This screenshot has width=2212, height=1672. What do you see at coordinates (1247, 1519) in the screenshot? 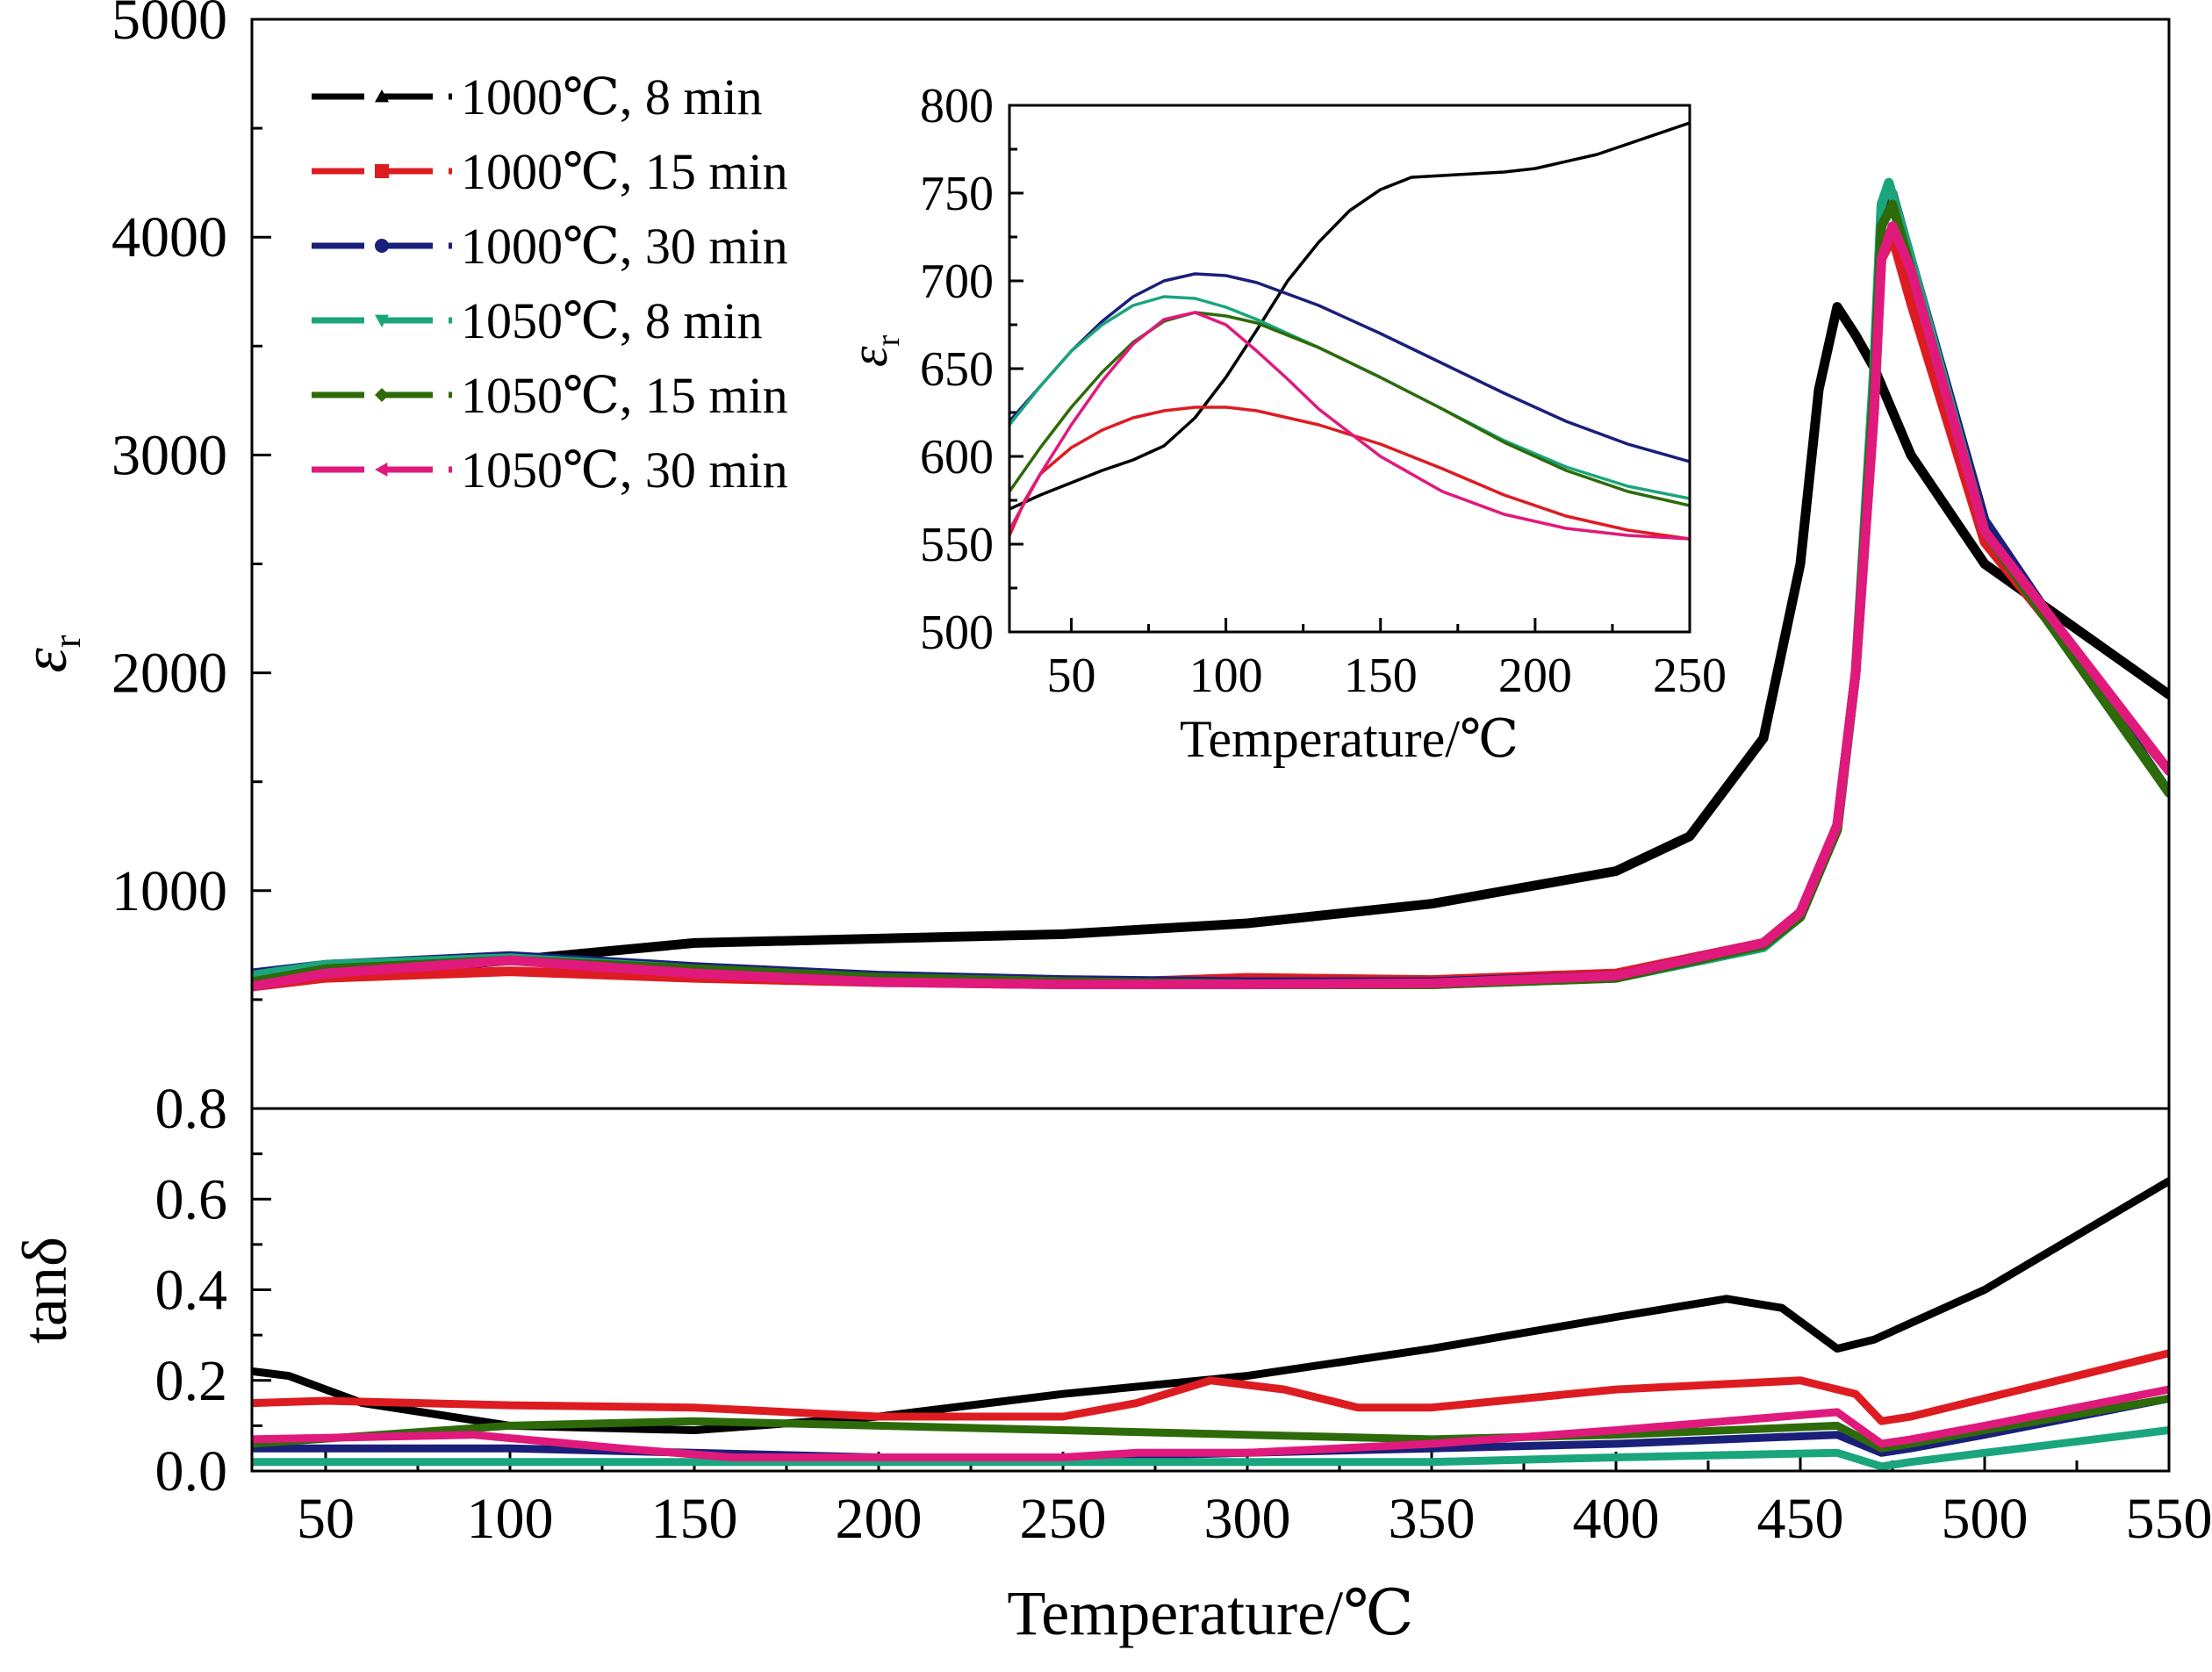
I see `x-tick-label: 300` at bounding box center [1247, 1519].